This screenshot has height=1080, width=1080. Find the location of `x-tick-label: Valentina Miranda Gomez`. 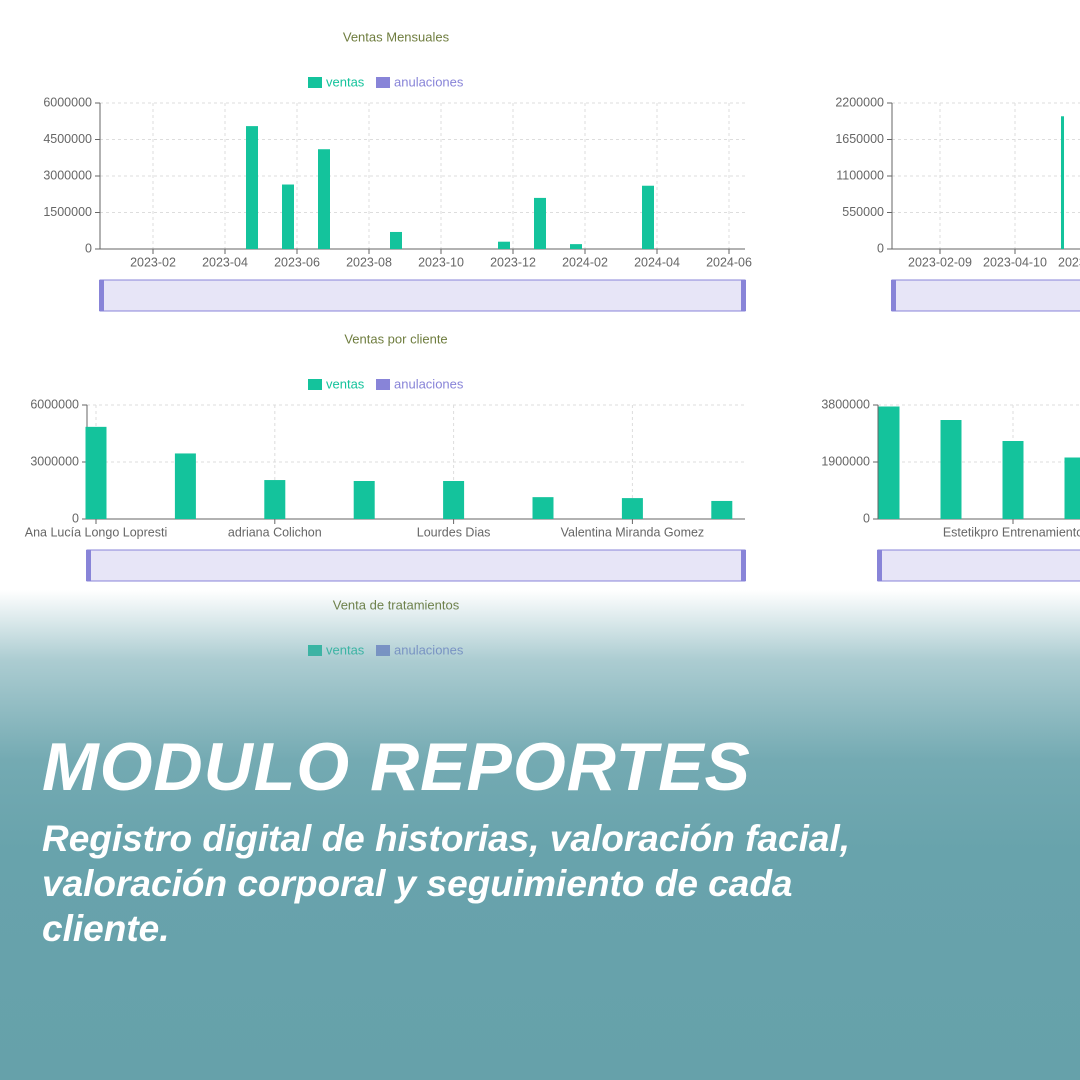

x-tick-label: Valentina Miranda Gomez is located at coordinates (633, 532).